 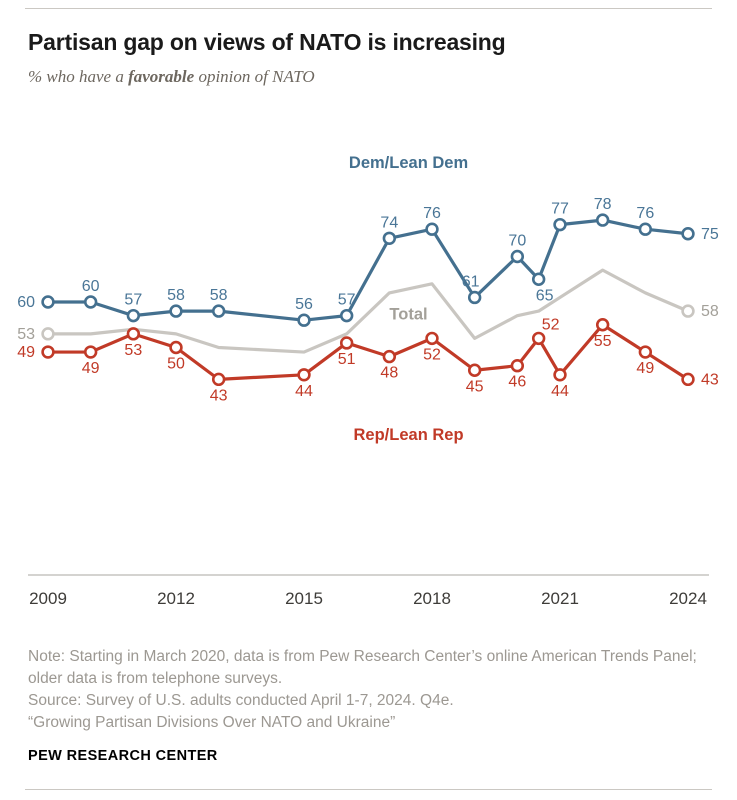 What do you see at coordinates (368, 311) in the screenshot?
I see `total-line` at bounding box center [368, 311].